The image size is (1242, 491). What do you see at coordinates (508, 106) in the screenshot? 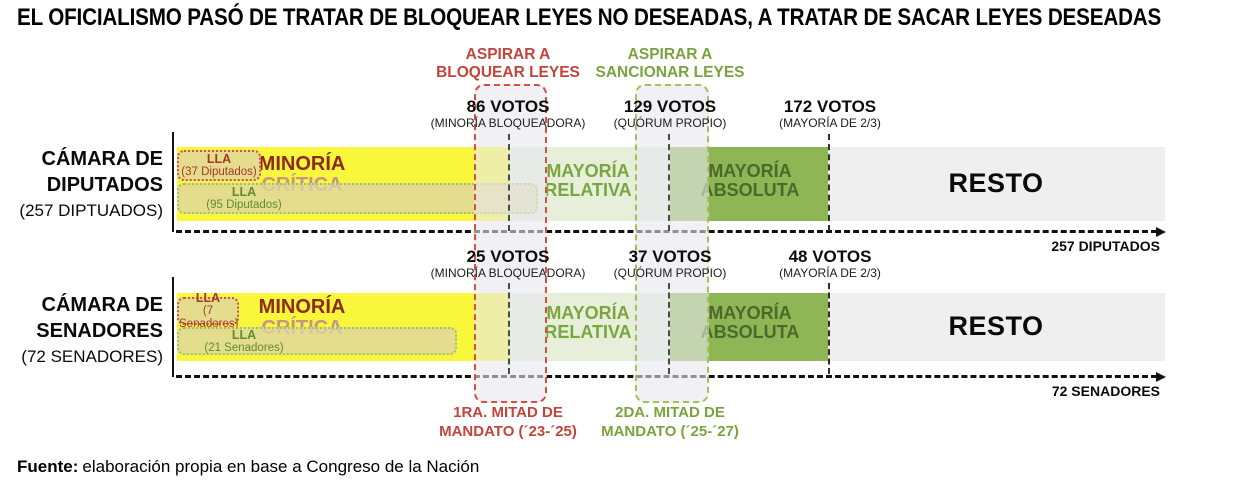
I see `threshold-votes: 86 VOTOS` at bounding box center [508, 106].